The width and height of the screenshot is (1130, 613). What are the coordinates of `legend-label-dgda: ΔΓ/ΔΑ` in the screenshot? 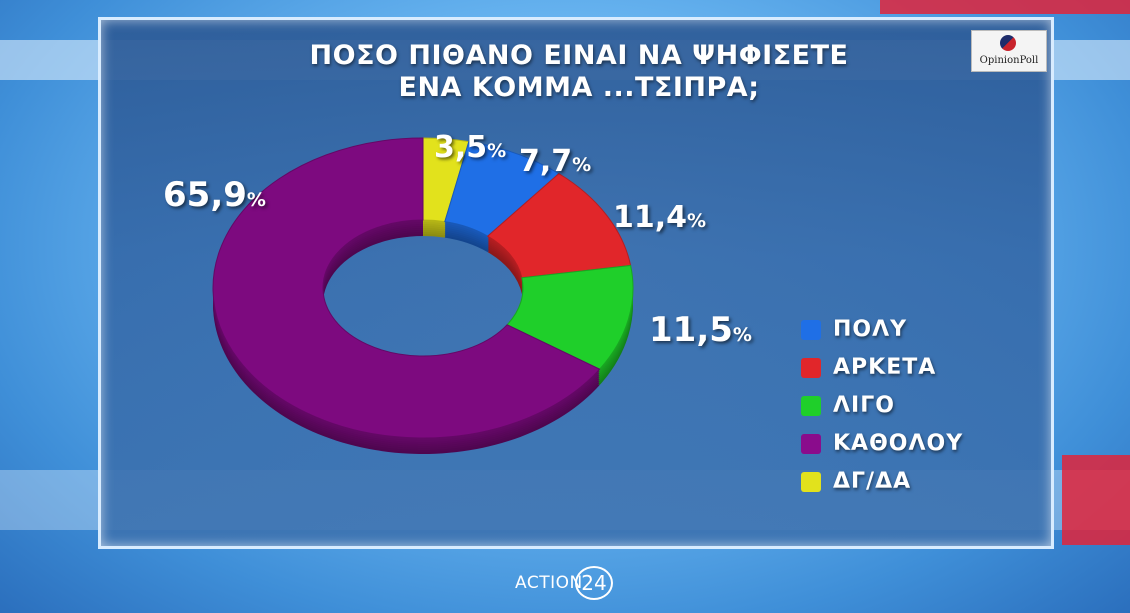 It's located at (872, 481).